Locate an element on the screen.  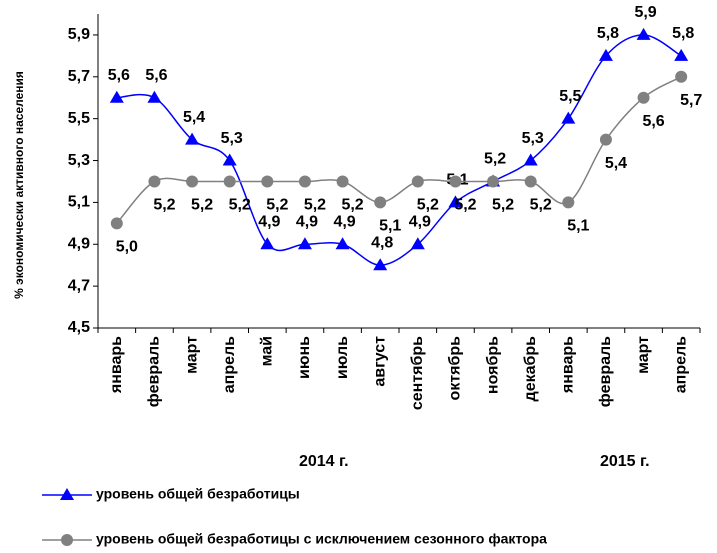
y-axis-label: % экономически активного населения is located at coordinates (19, 185).